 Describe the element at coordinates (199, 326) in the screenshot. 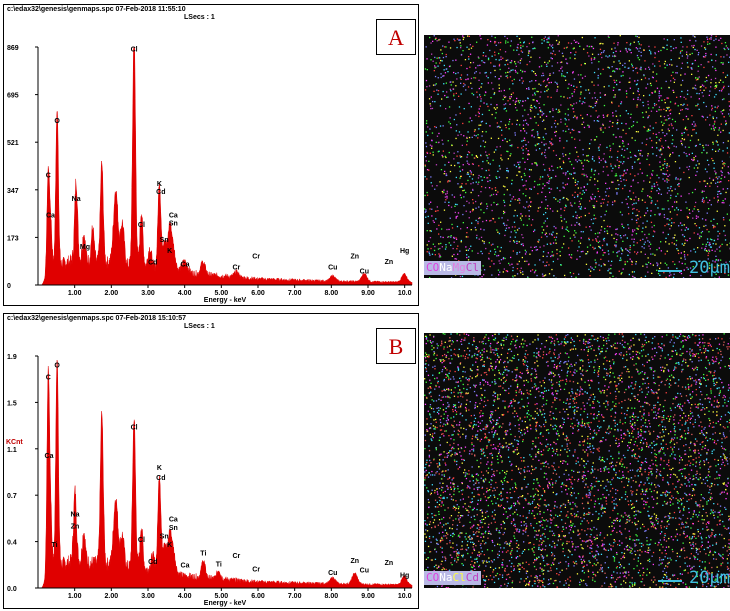

I see `lsecs-label: LSecs : 1` at that location.